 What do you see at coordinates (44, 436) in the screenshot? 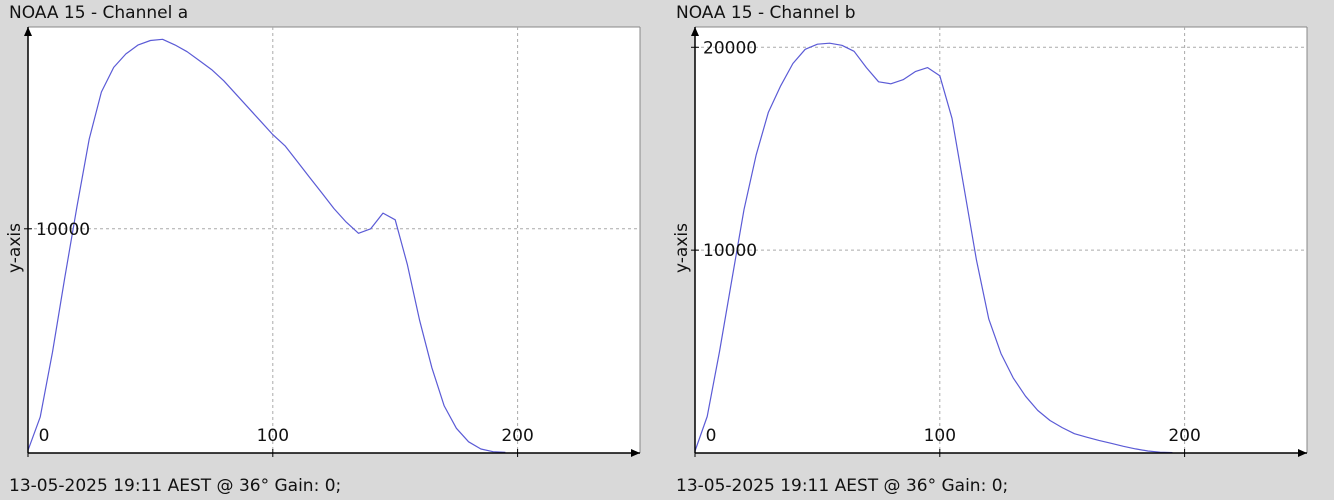
I see `chart-a-xtick-label-0: 0` at bounding box center [44, 436].